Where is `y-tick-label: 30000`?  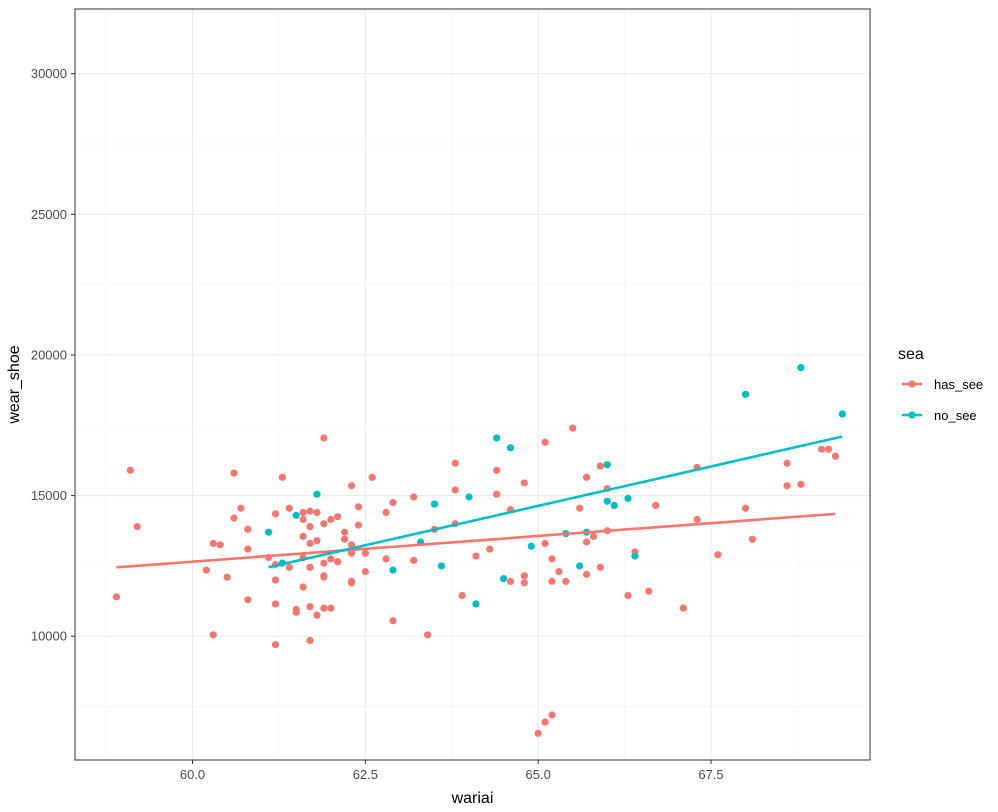
y-tick-label: 30000 is located at coordinates (49, 73).